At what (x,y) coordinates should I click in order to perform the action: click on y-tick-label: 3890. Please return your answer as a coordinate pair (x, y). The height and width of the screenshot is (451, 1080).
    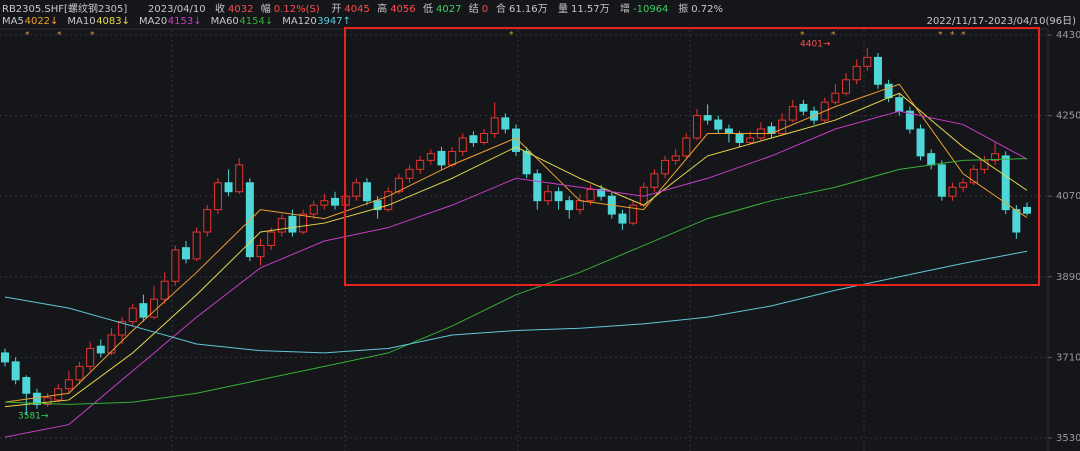
    Looking at the image, I should click on (1068, 277).